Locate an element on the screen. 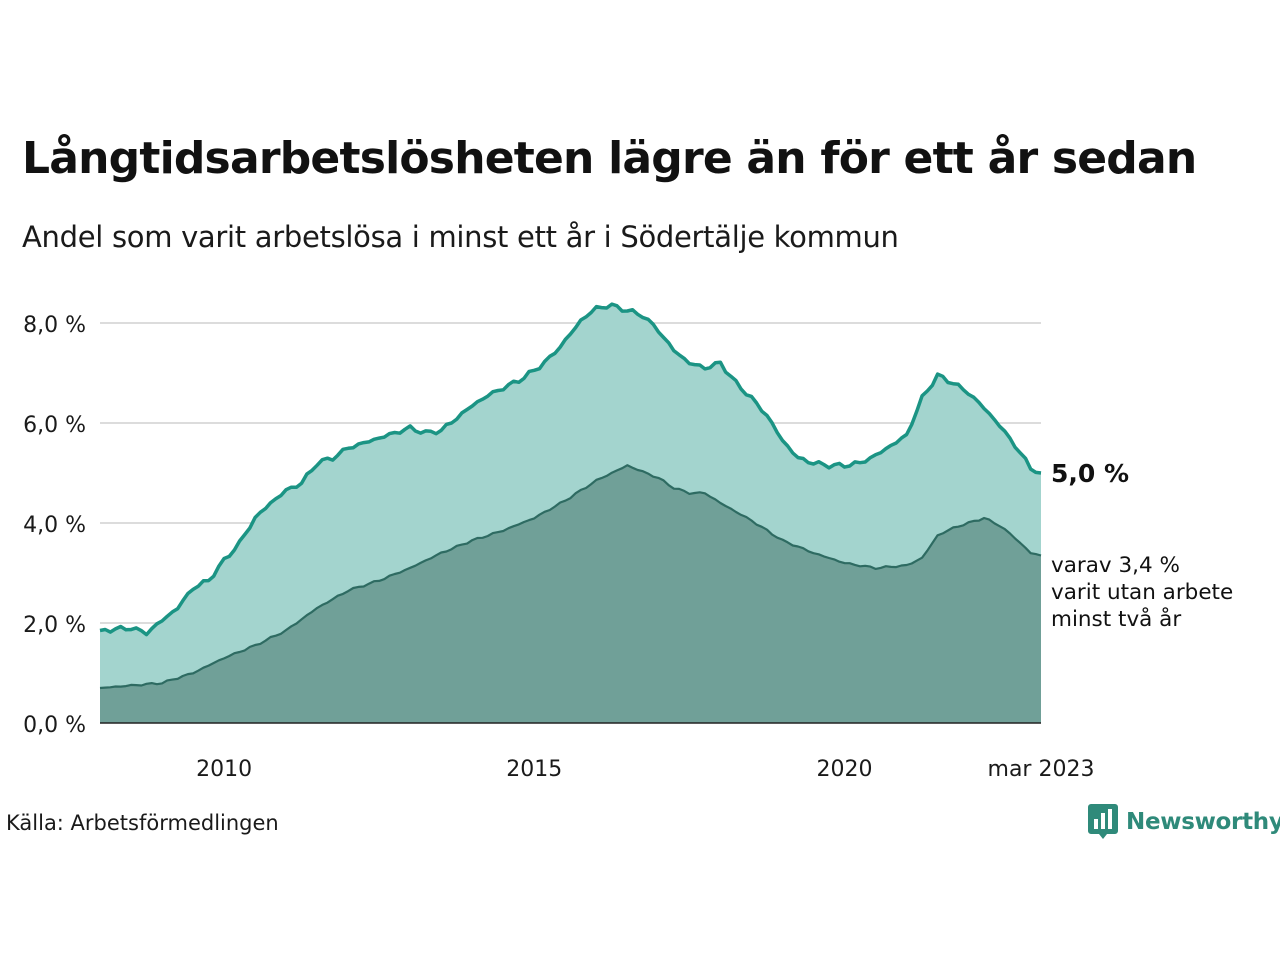 The height and width of the screenshot is (960, 1280). y-tick-label: 4,0 % is located at coordinates (54, 525).